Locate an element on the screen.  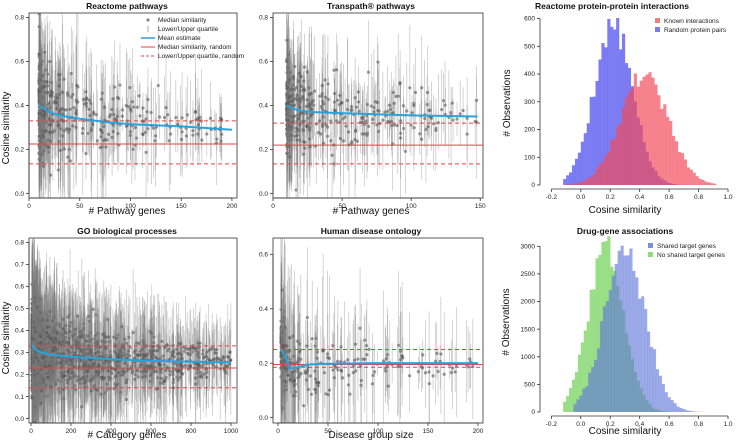
x-tick-label: 0.0 is located at coordinates (580, 197).